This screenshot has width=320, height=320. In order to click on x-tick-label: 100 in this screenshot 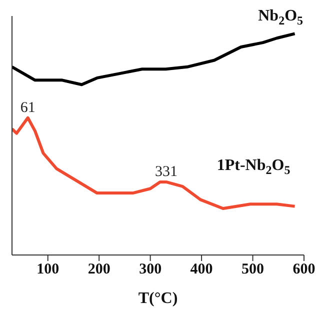, I will do `click(48, 270)`.